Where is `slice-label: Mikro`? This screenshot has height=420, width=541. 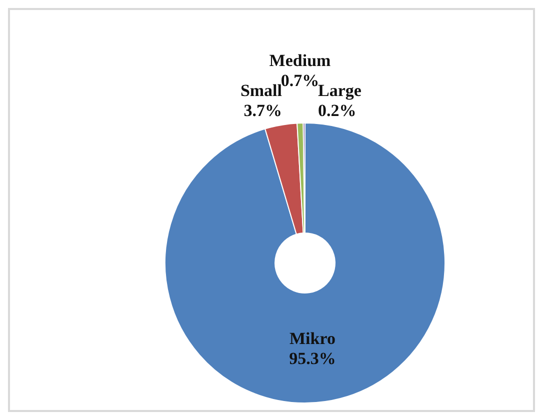 slice-label: Mikro is located at coordinates (313, 338).